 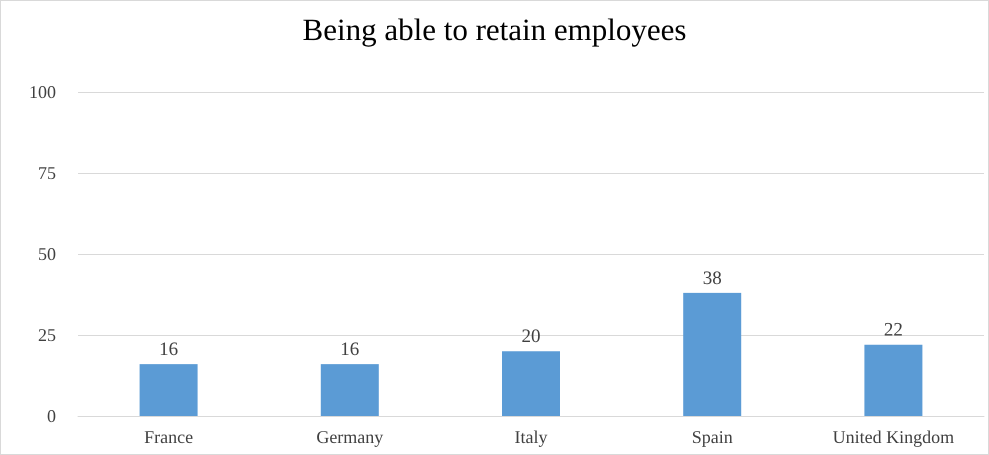 What do you see at coordinates (893, 437) in the screenshot?
I see `x-tick-label: United Kingdom` at bounding box center [893, 437].